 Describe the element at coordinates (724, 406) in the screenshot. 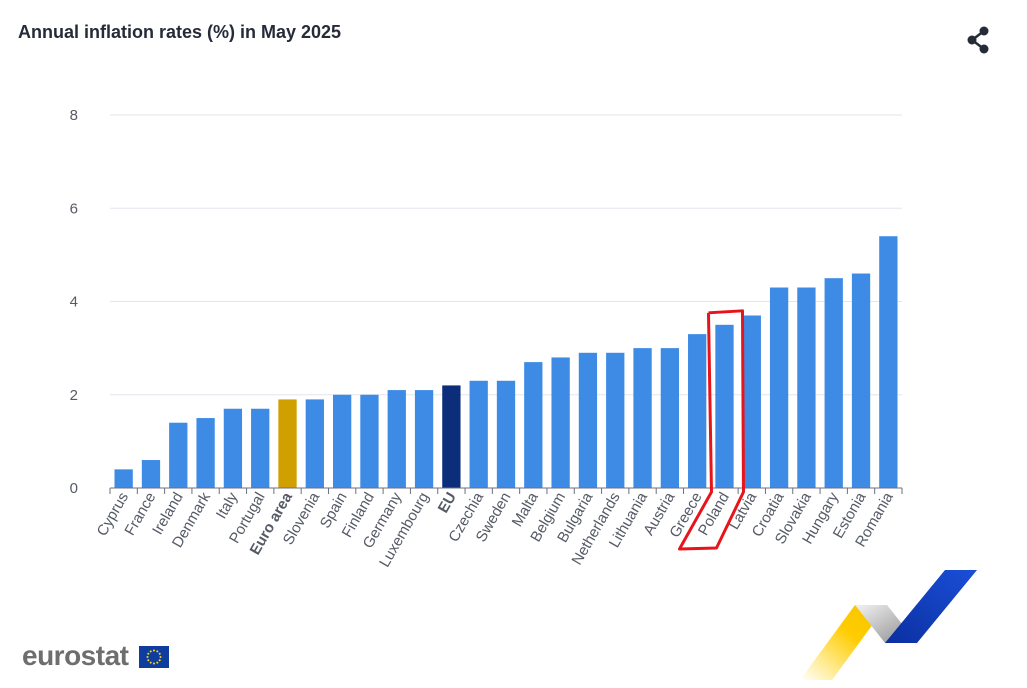

I see `bar-poland` at that location.